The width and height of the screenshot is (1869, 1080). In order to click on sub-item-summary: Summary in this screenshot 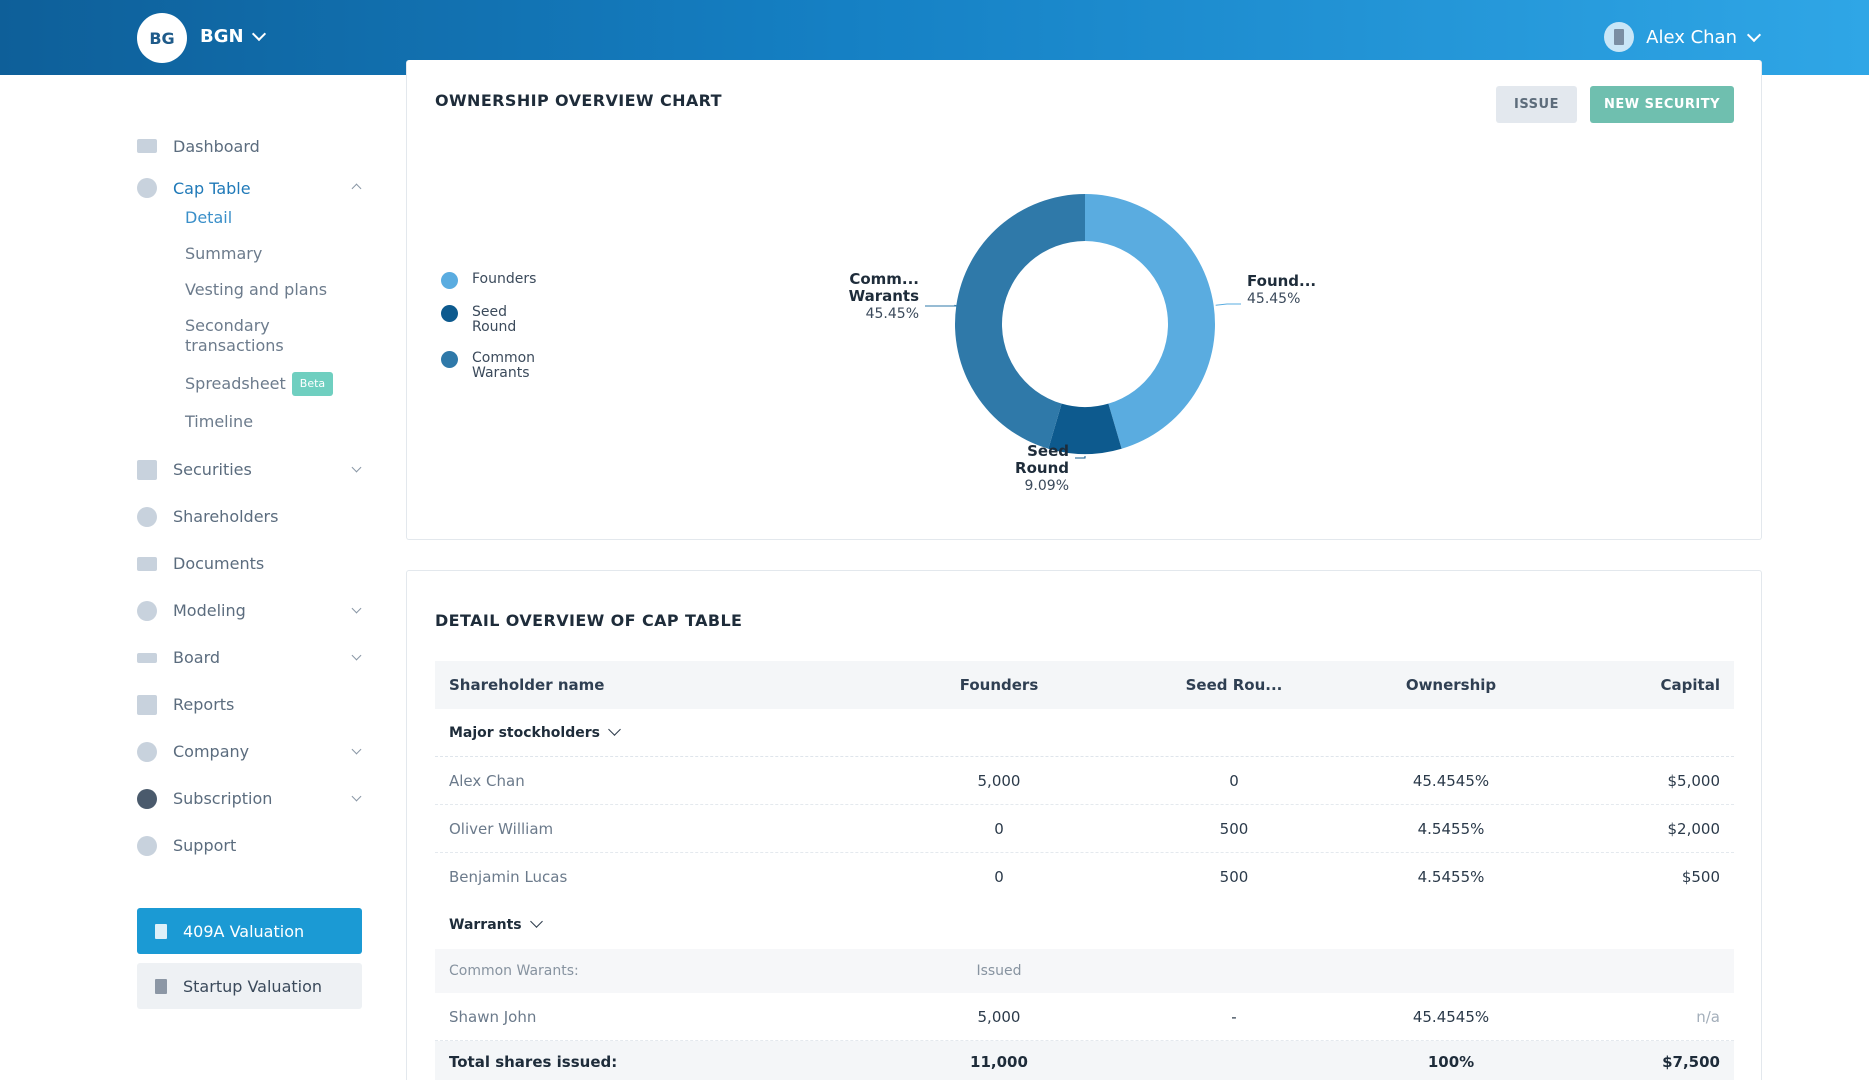, I will do `click(224, 253)`.